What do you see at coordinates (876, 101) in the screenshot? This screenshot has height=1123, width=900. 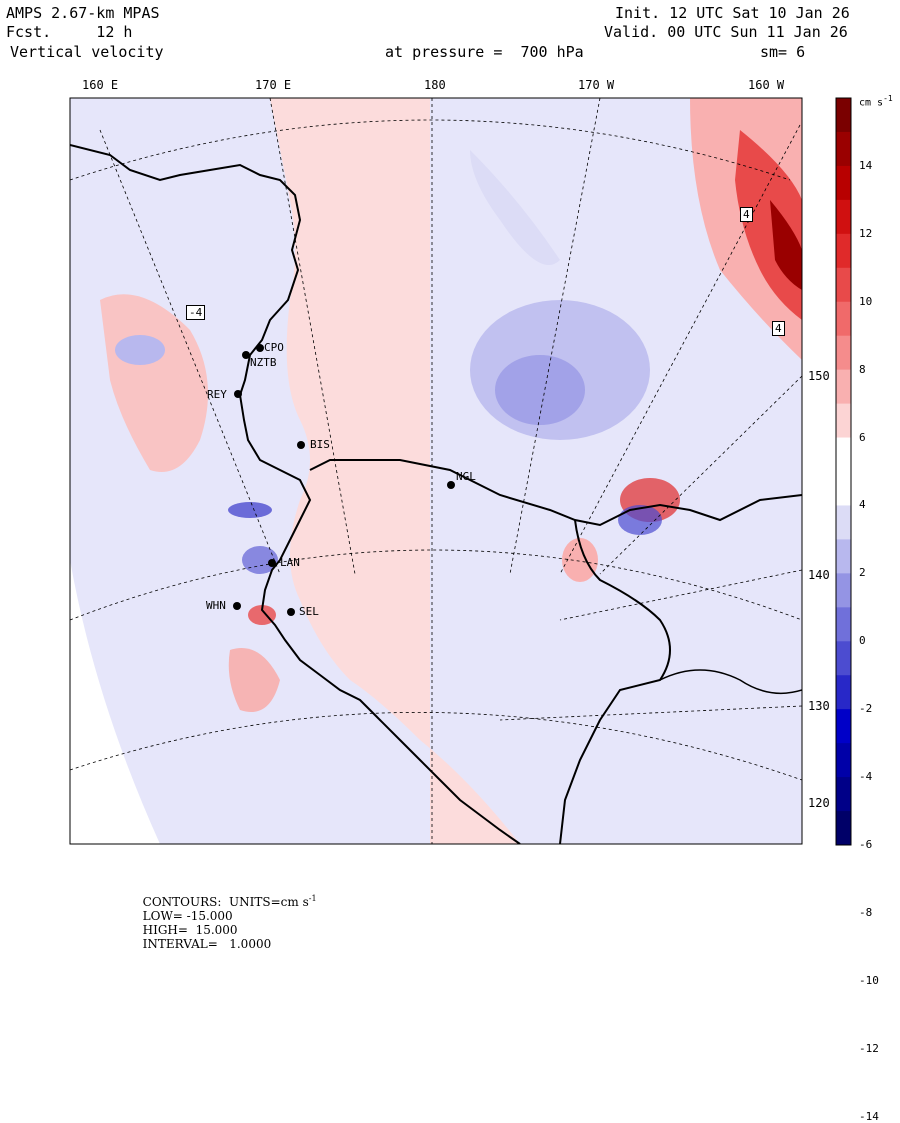 I see `colorbar-unit: cm s-1` at bounding box center [876, 101].